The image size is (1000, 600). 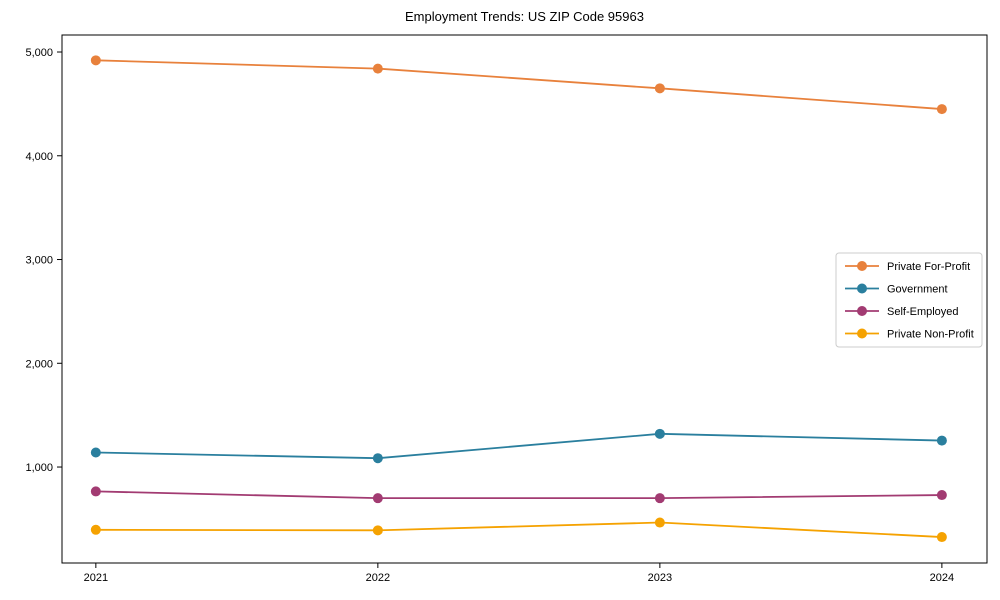 I want to click on legend-marker-government, so click(x=862, y=288).